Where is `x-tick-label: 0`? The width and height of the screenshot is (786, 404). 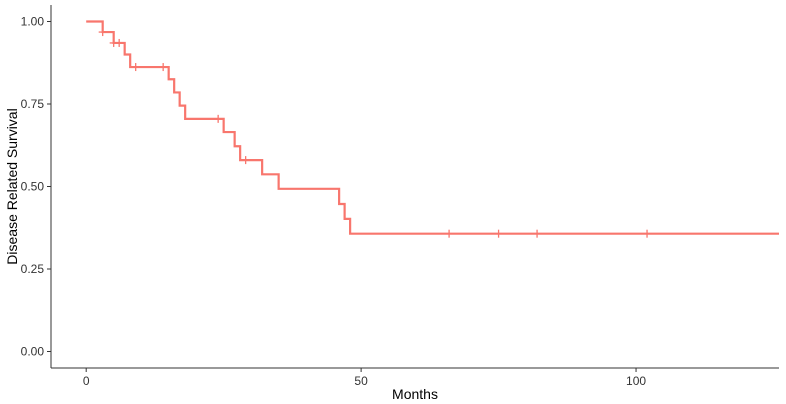 x-tick-label: 0 is located at coordinates (86, 381).